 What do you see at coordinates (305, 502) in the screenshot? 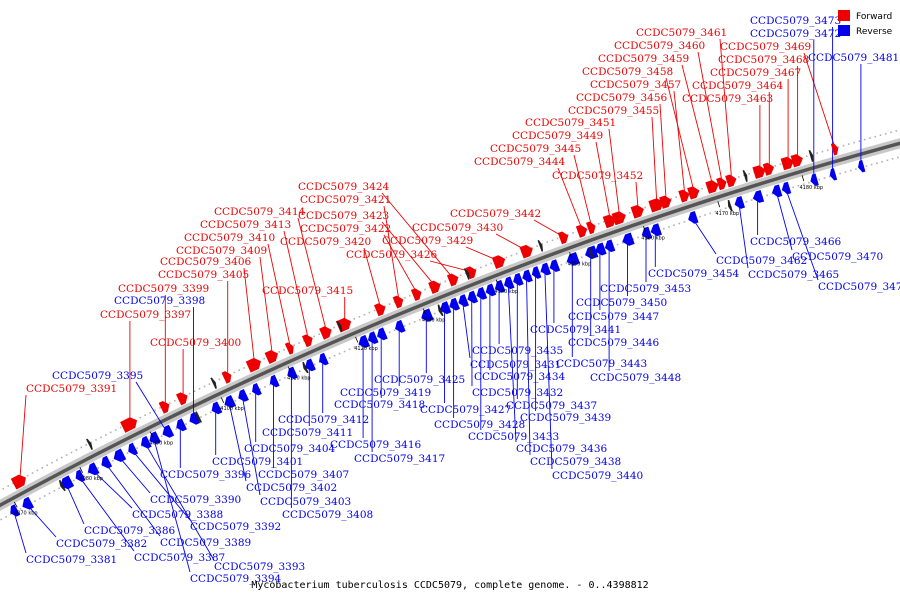
I see `reverse-gene-label: CCDC5079_3403` at bounding box center [305, 502].